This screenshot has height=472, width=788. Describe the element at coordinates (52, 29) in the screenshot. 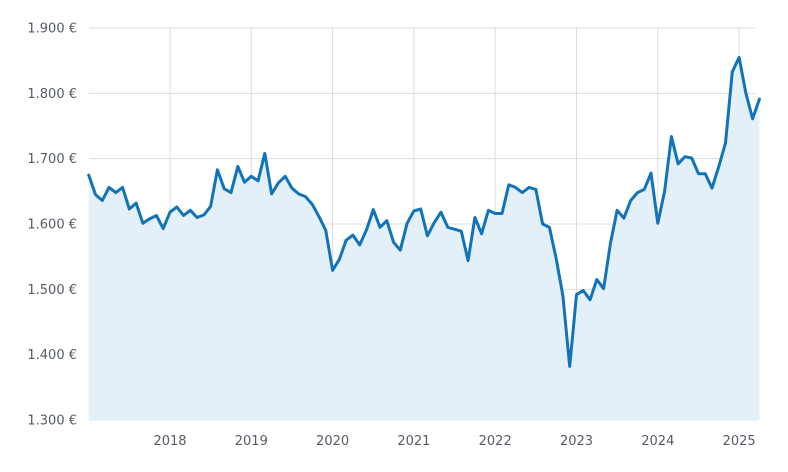

I see `y-tick-label: 1.900 €` at that location.